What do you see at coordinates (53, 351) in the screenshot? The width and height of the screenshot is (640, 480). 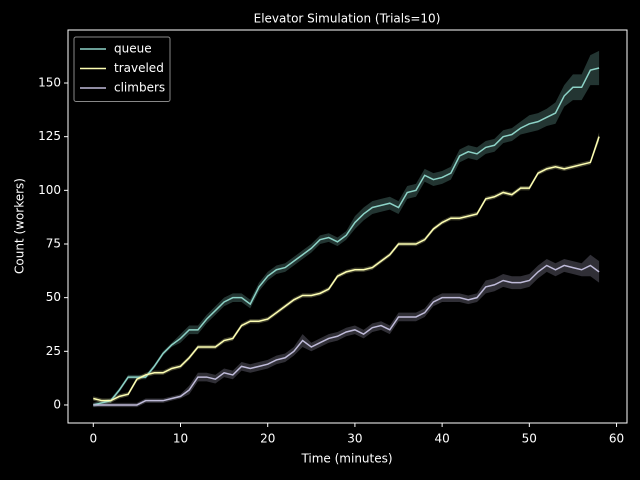 I see `y-tick-label: 25` at bounding box center [53, 351].